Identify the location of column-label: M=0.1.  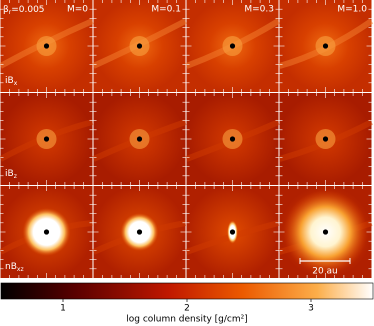
(166, 10).